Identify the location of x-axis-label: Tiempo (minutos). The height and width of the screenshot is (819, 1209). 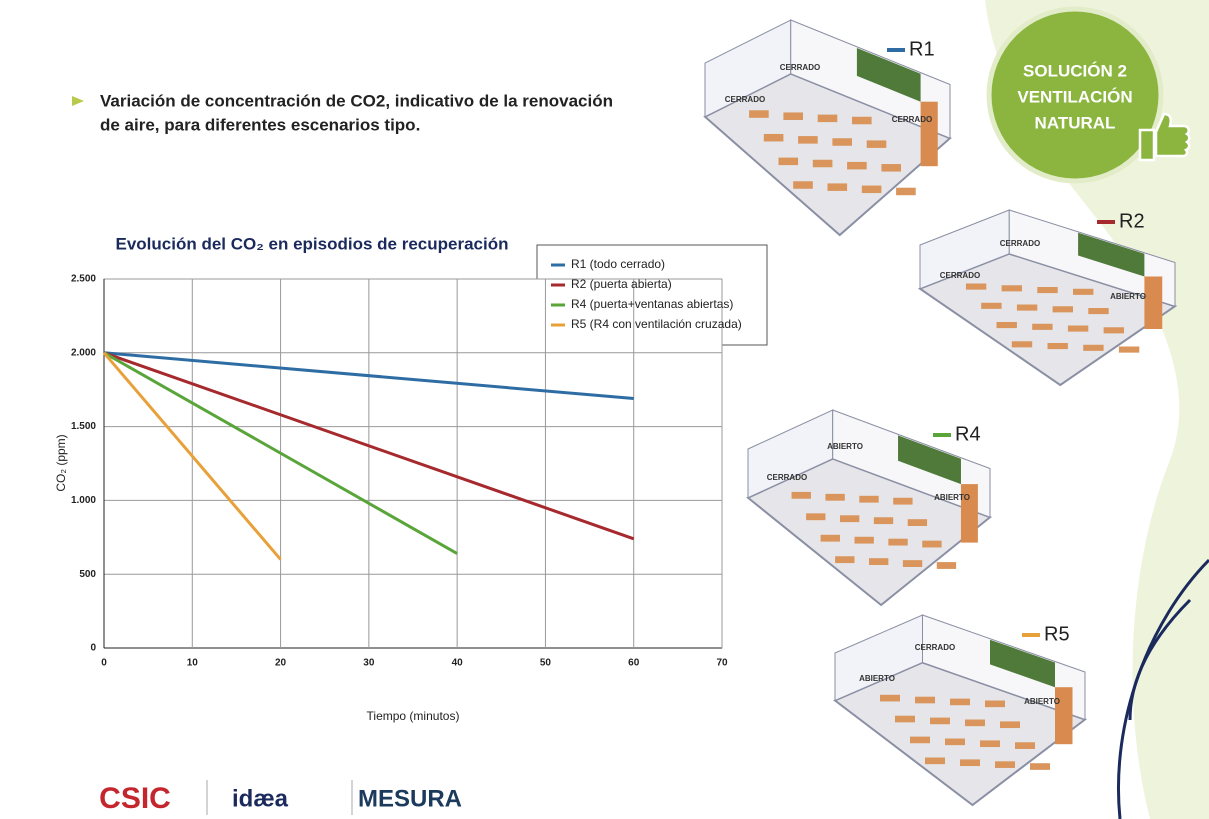
(413, 716).